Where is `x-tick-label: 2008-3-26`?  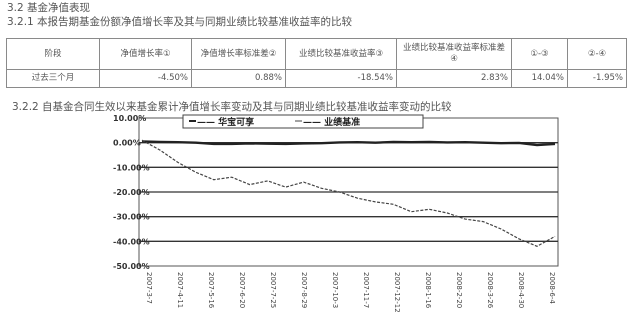 x-tick-label: 2008-3-26 is located at coordinates (490, 290).